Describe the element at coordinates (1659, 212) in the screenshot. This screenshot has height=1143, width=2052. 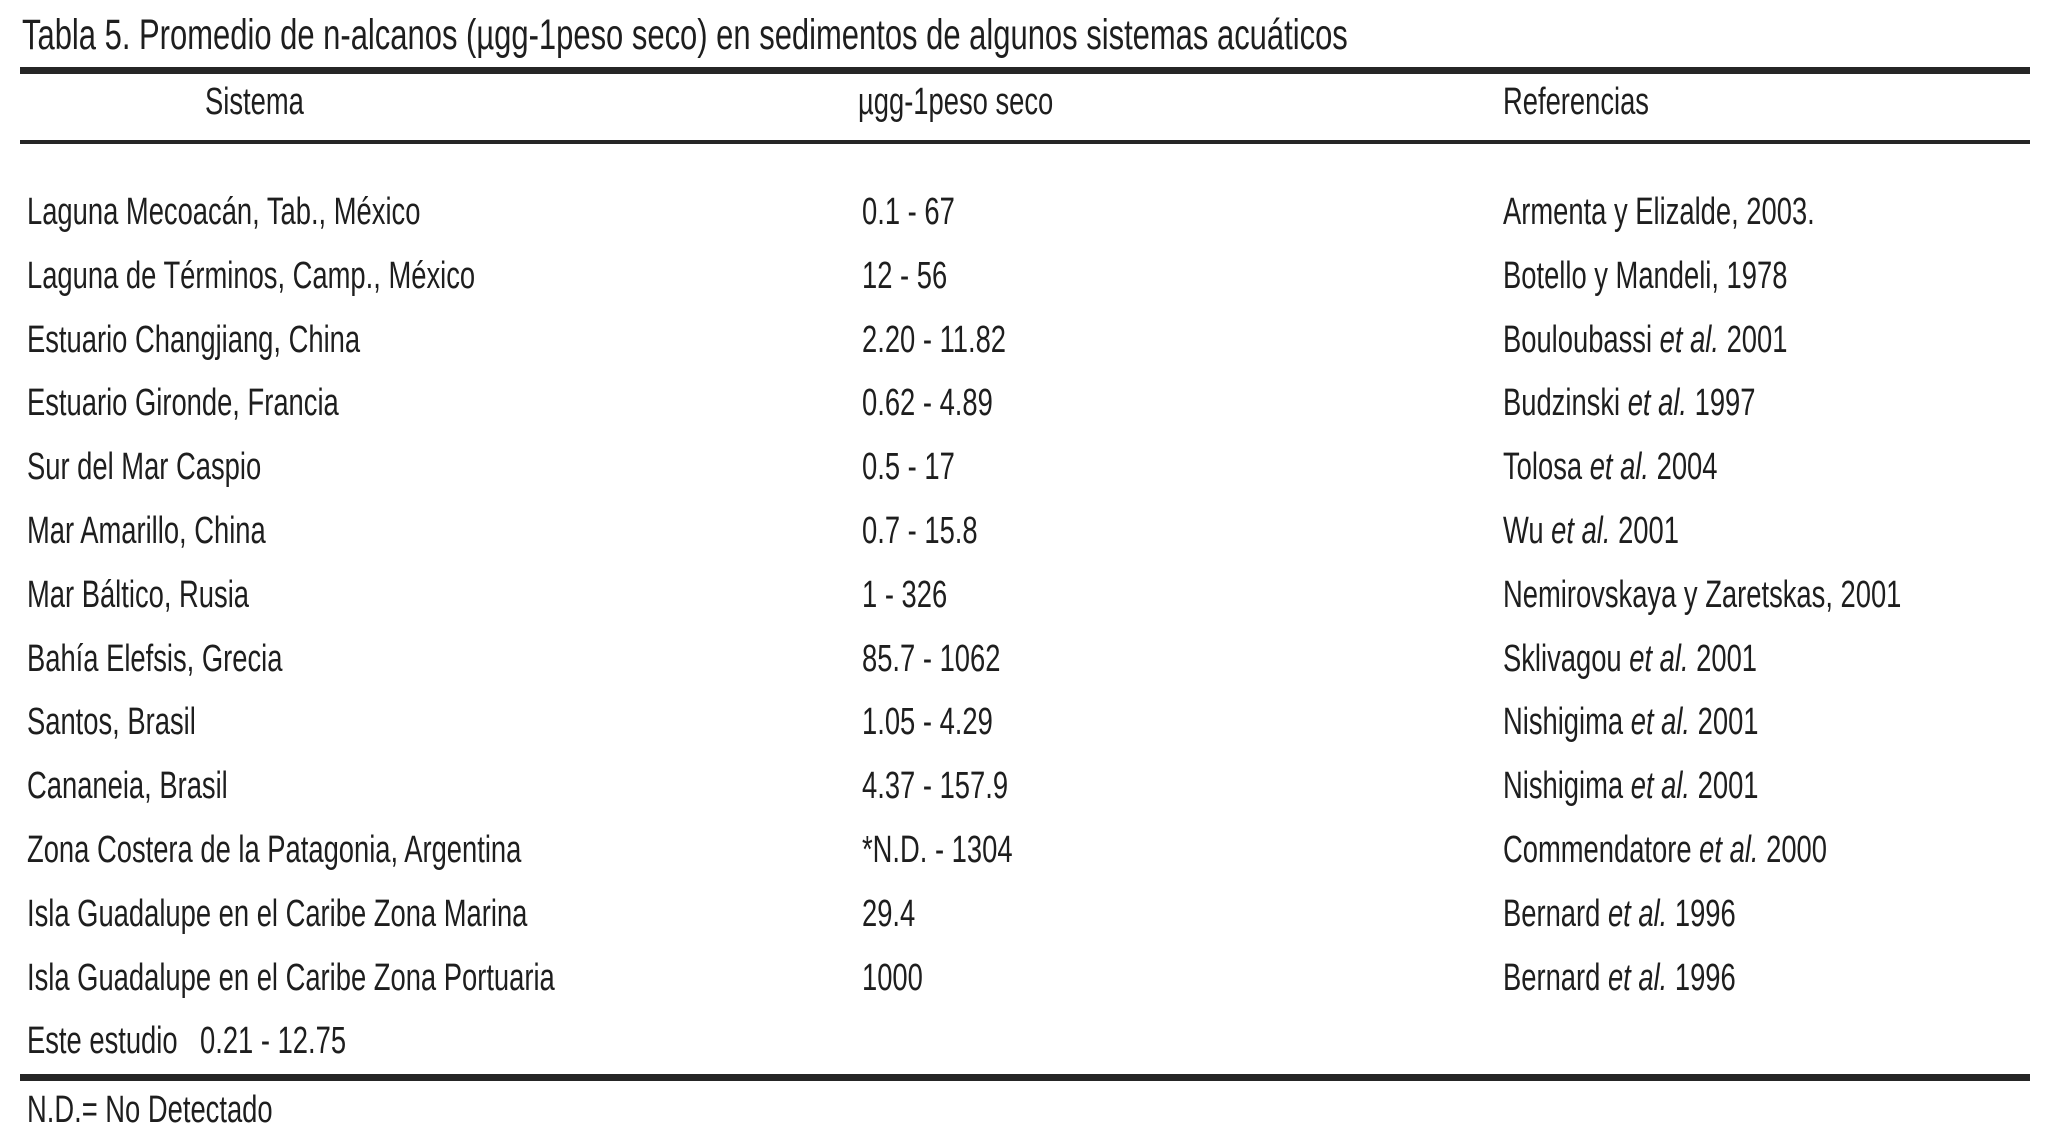
I see `reference-cell: Armenta y Elizalde, 2003.` at that location.